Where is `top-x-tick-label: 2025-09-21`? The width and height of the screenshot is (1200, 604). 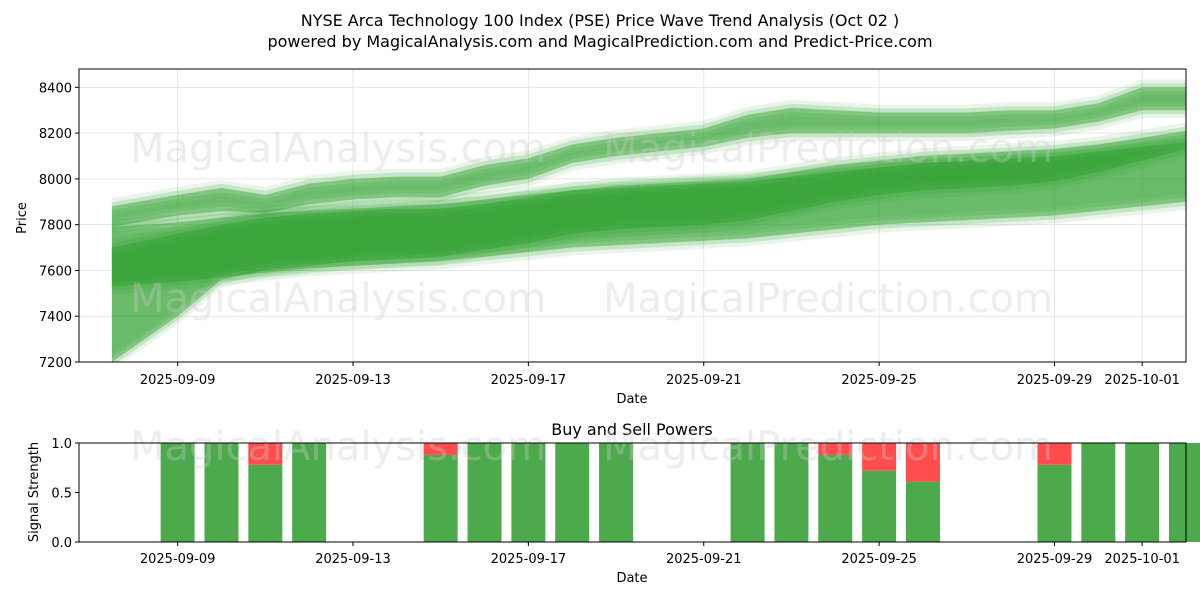
top-x-tick-label: 2025-09-21 is located at coordinates (704, 380).